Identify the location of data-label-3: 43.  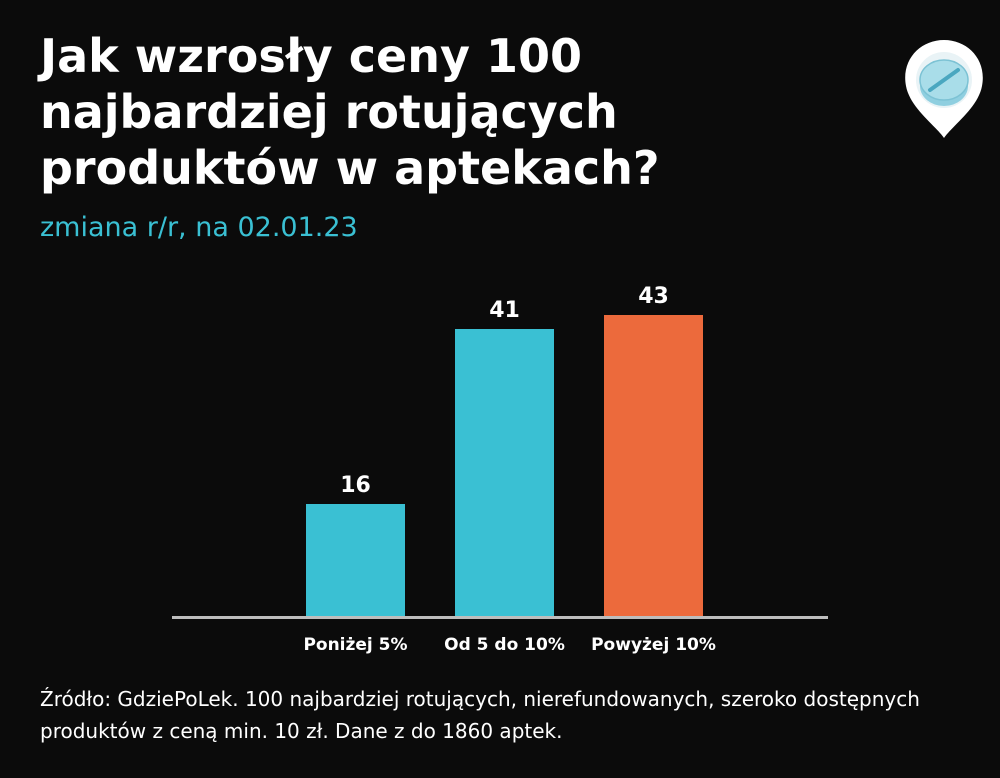
(653, 296).